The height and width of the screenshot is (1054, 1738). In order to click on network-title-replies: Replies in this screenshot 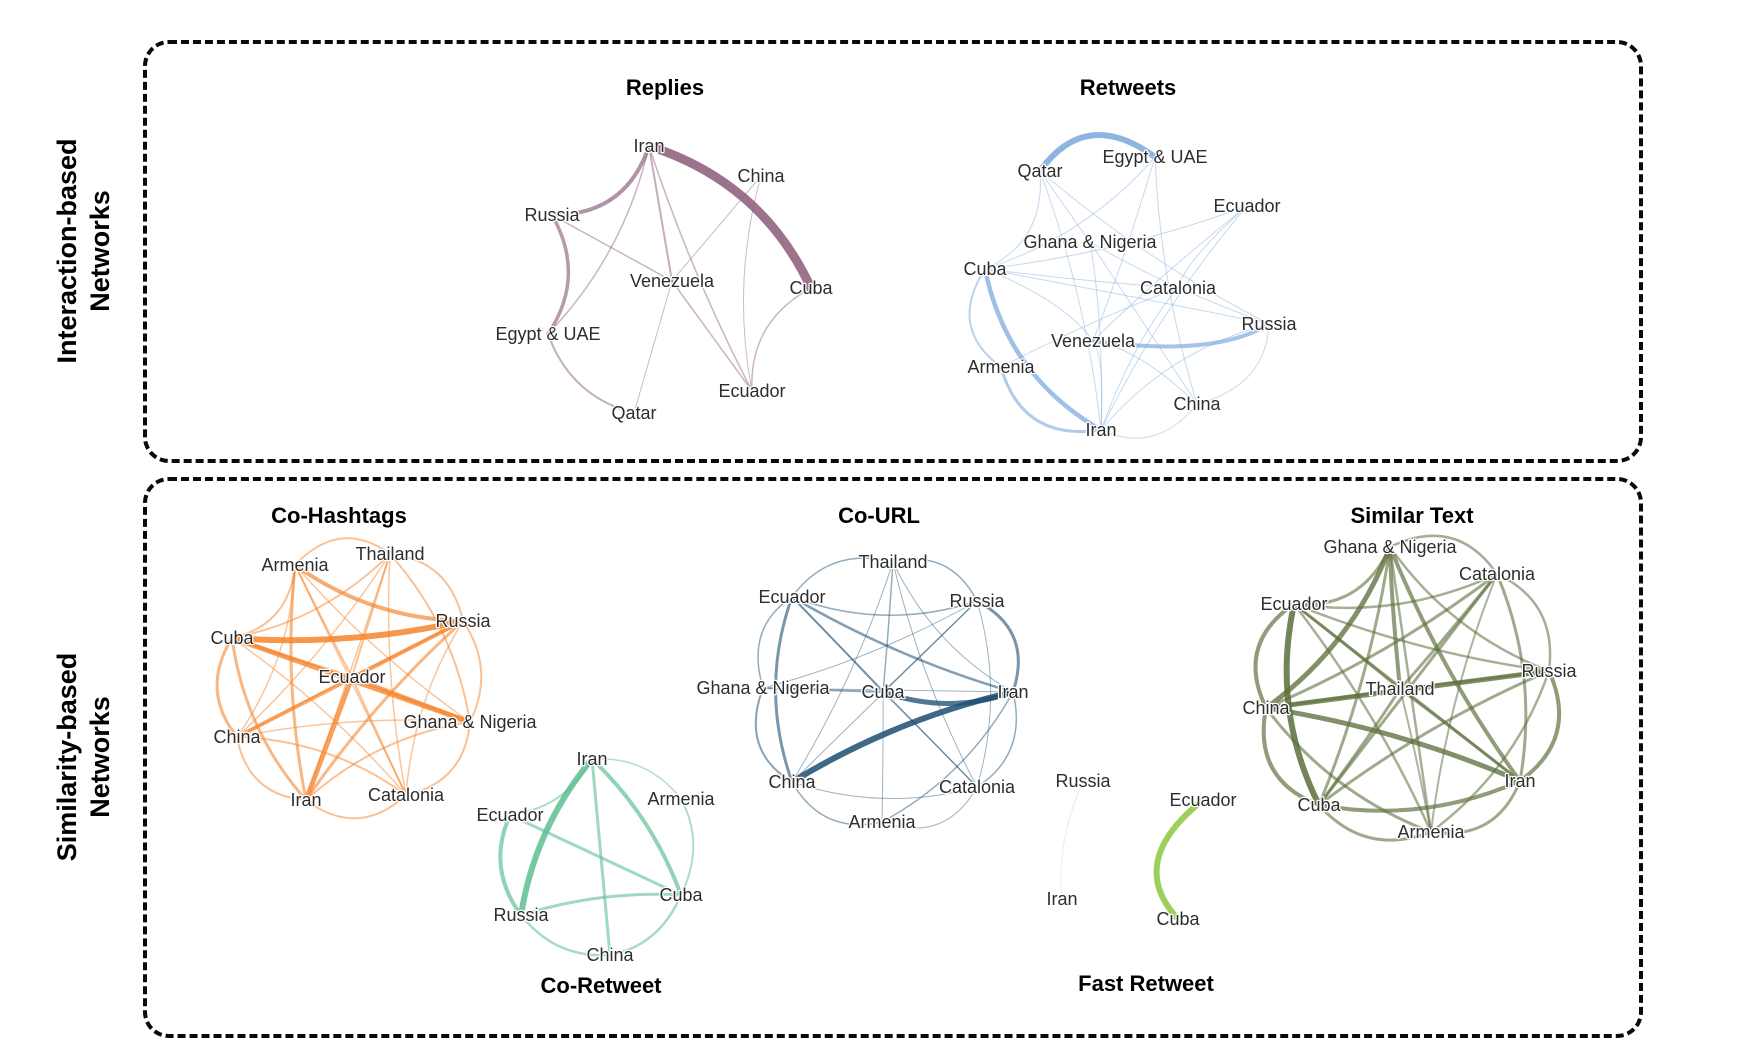, I will do `click(665, 87)`.